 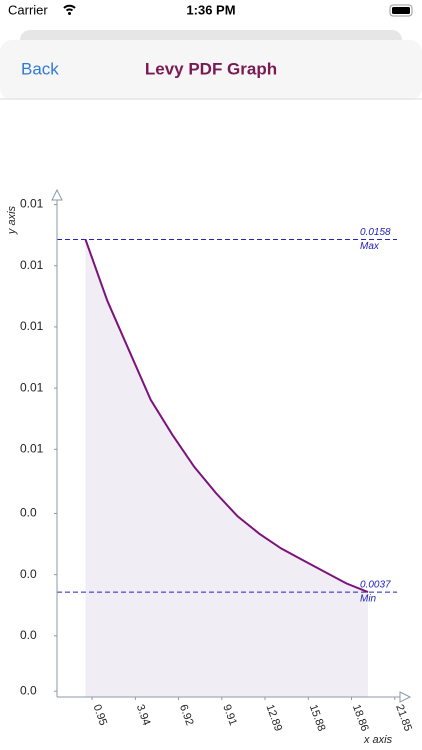 I want to click on nav-title: Levy PDF Graph, so click(x=211, y=68).